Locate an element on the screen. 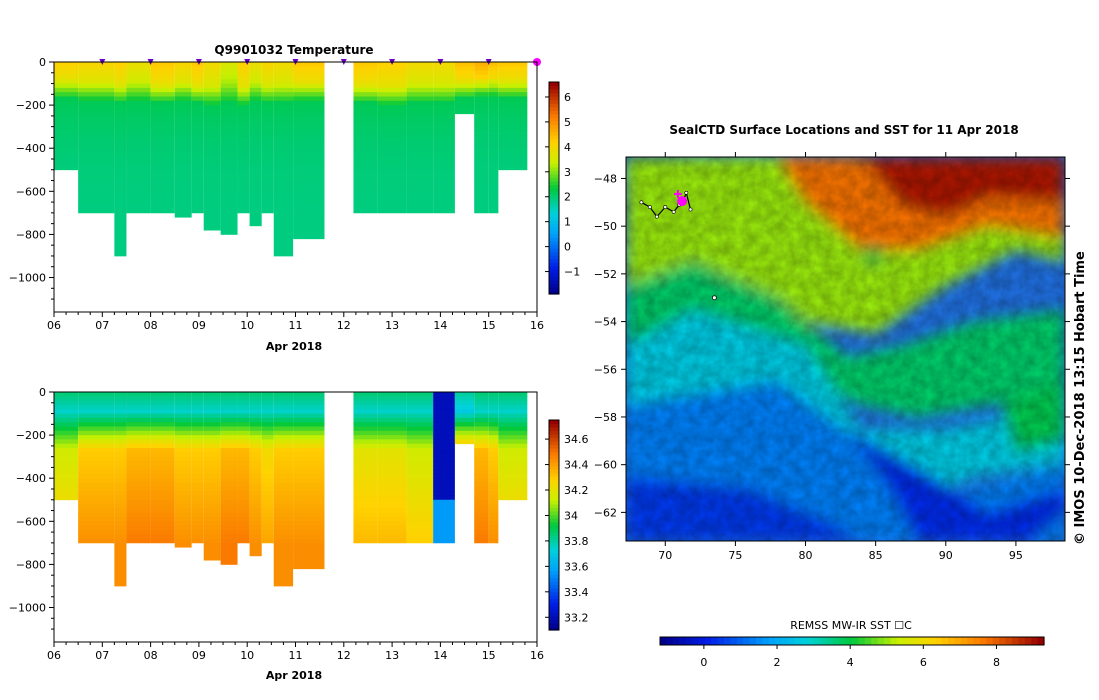 This screenshot has width=1099, height=700. colorbar-tick-label: 34.4 is located at coordinates (576, 465).